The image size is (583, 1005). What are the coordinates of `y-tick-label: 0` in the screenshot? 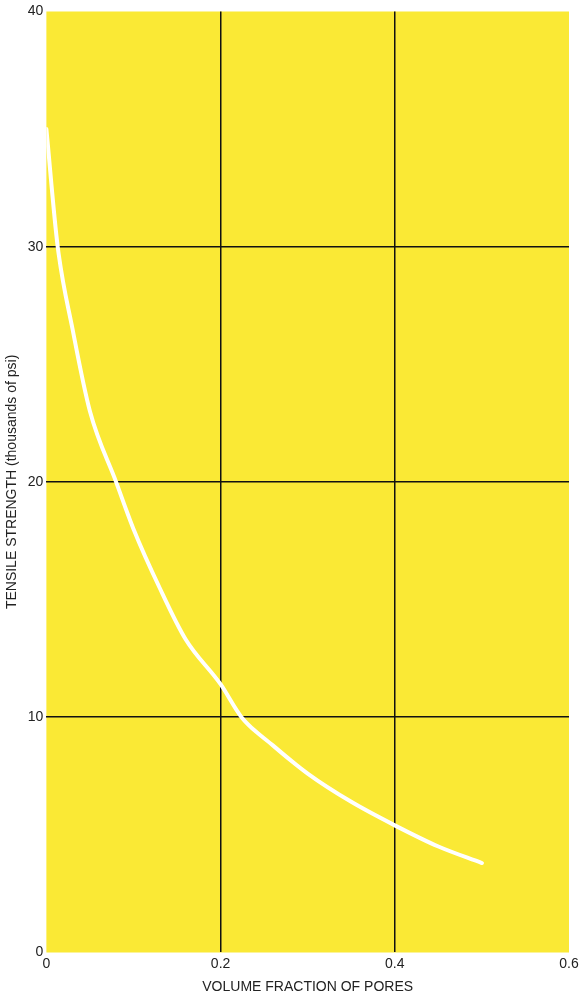 It's located at (39, 951).